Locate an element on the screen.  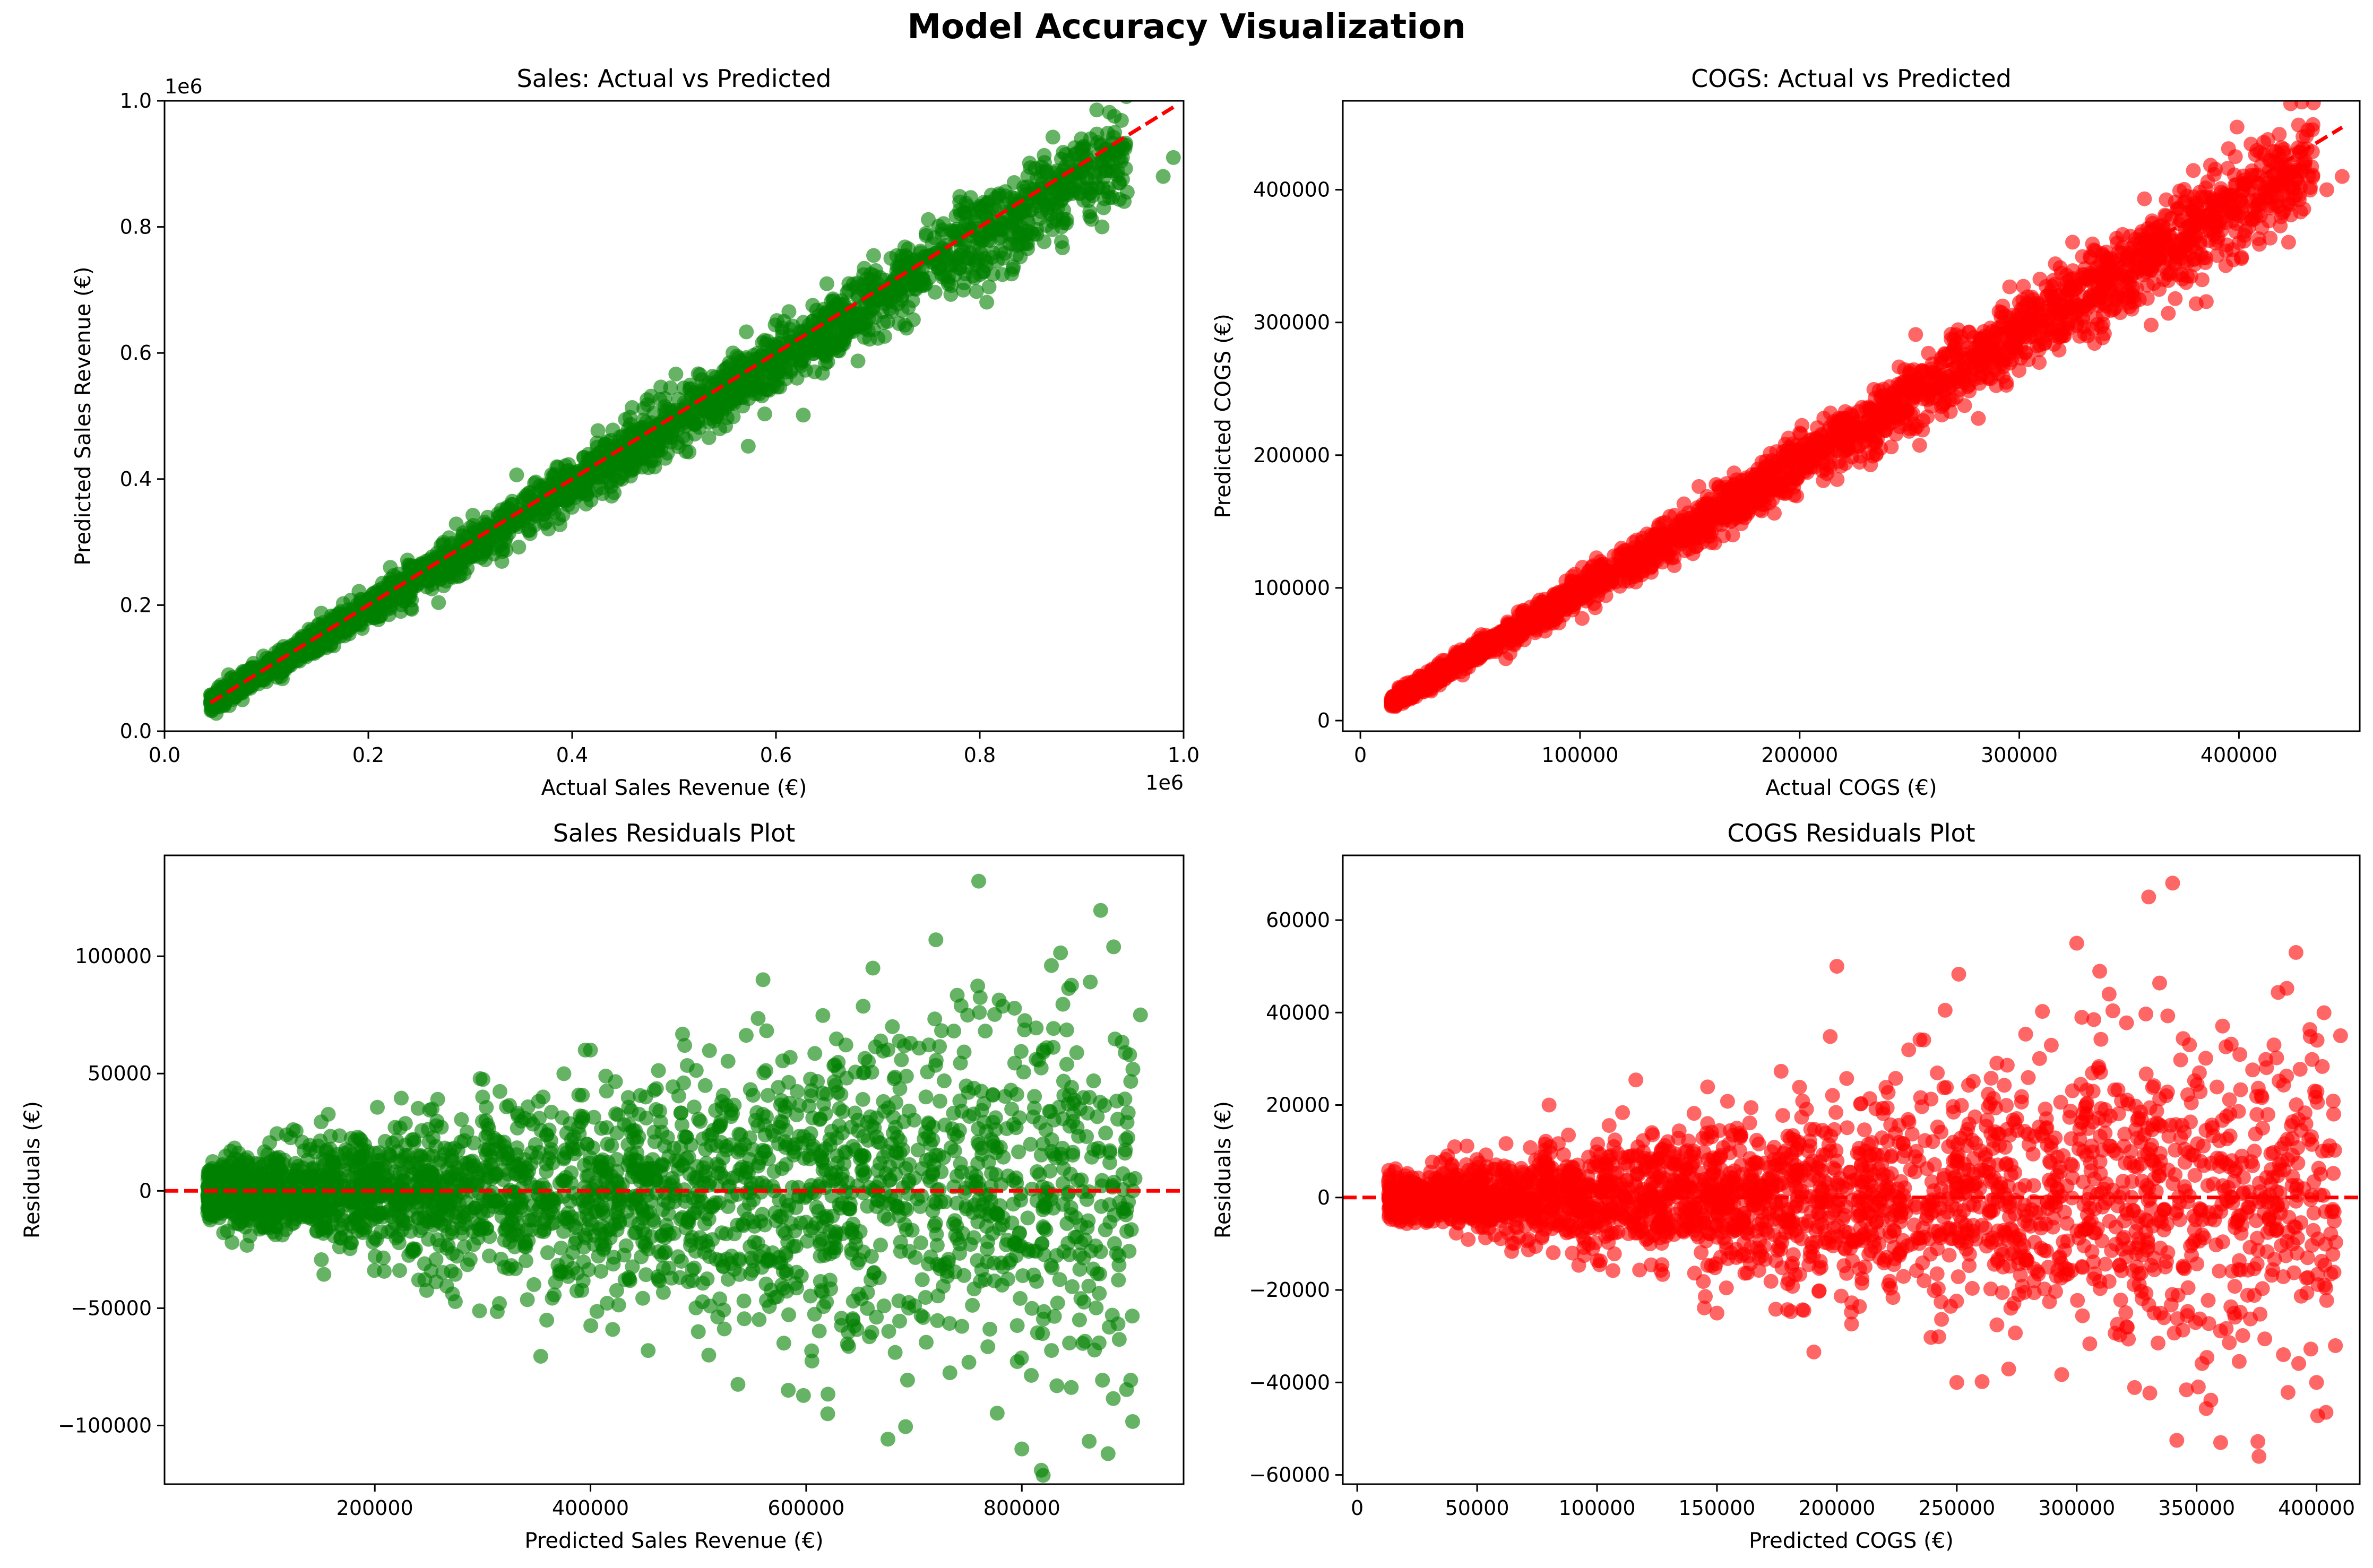
y-tick-label: 0.4 is located at coordinates (136, 479).